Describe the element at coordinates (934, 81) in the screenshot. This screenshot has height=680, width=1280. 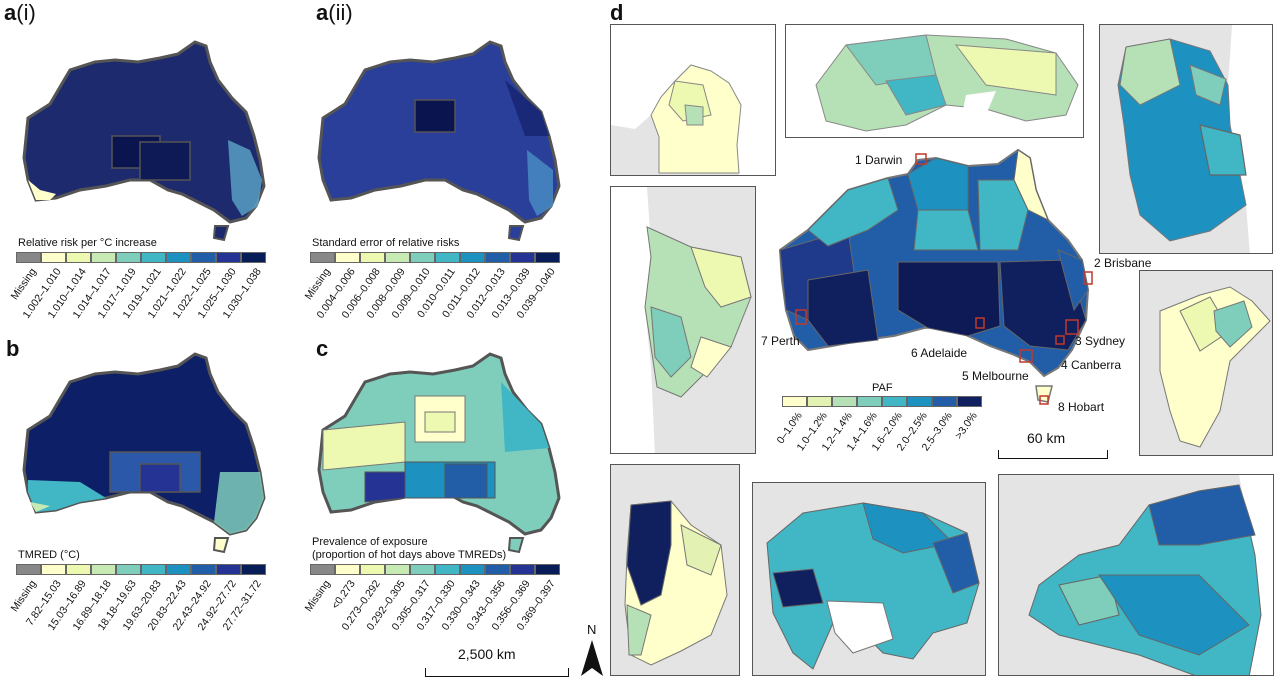
I see `inset-8: 8` at that location.